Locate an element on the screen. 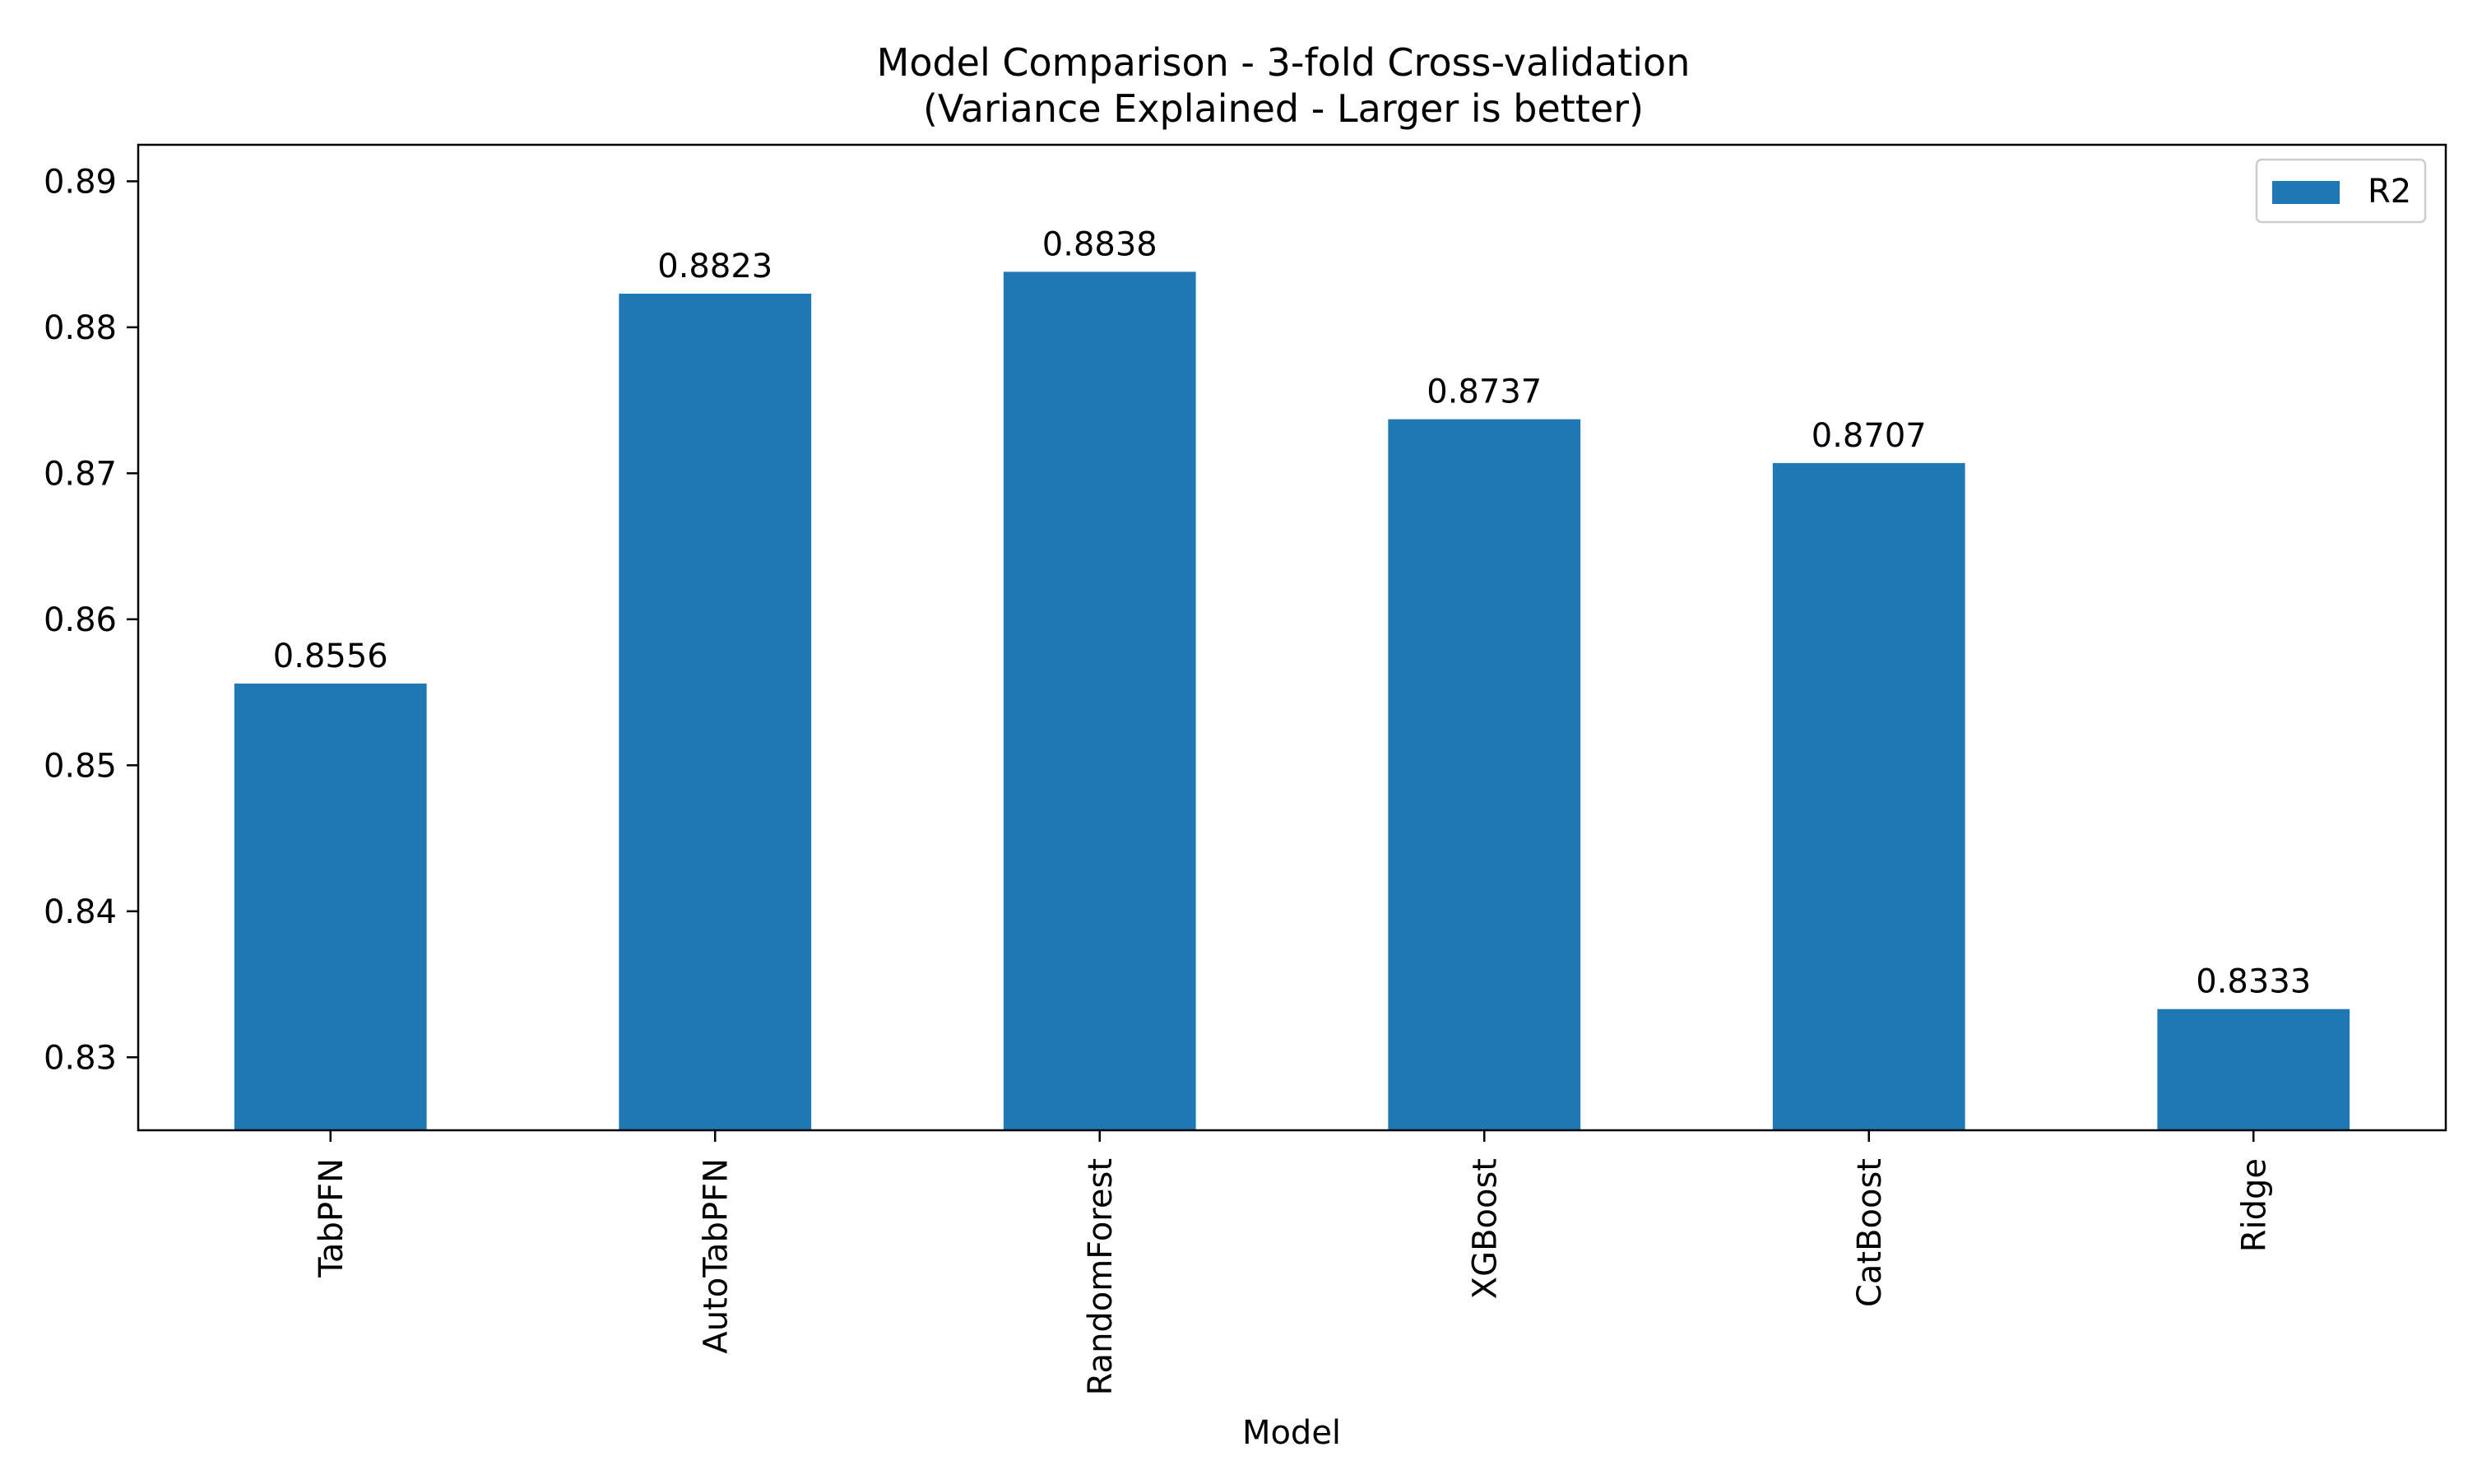 Image resolution: width=2468 pixels, height=1484 pixels. y-tick-label: 0.87 is located at coordinates (80, 474).